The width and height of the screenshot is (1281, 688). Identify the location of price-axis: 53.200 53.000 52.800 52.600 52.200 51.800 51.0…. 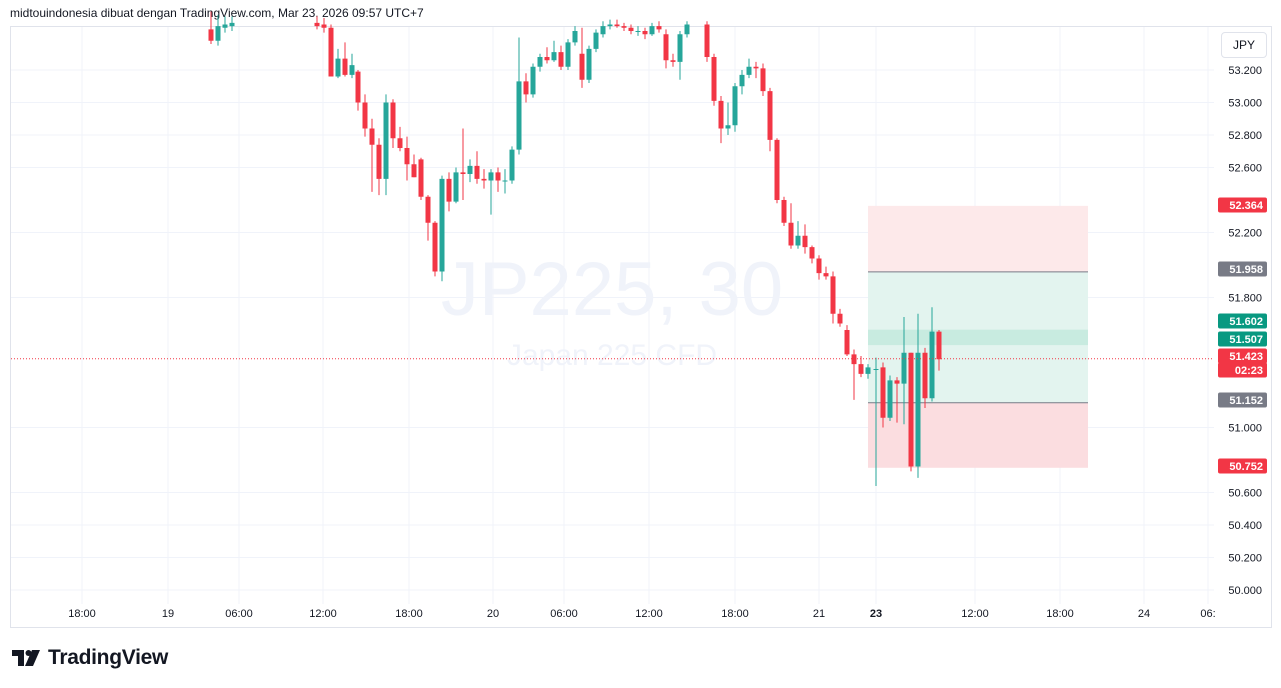
(1245, 331).